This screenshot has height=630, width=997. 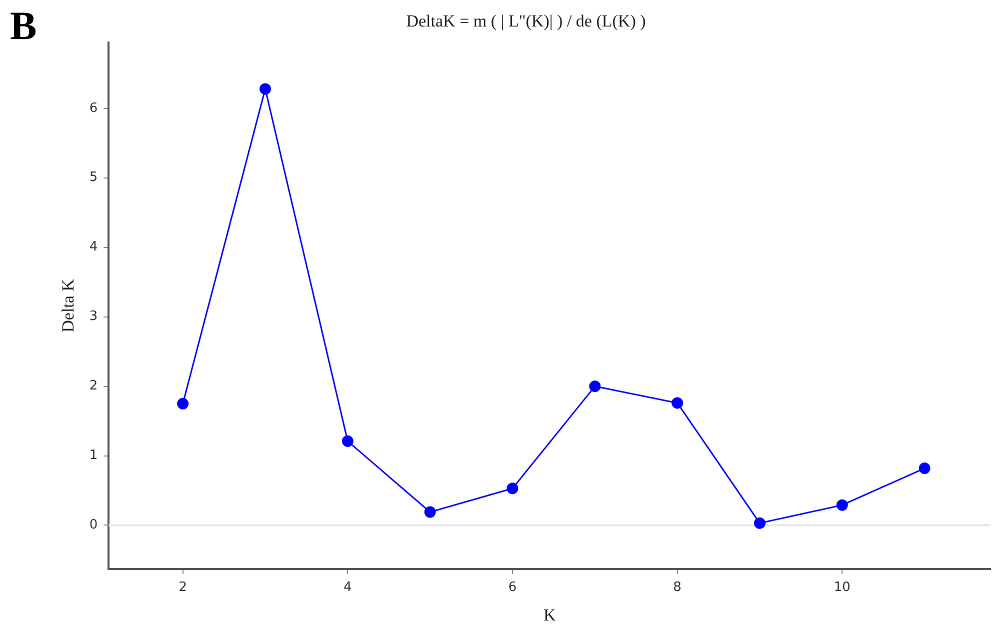 I want to click on y-tick-label: 1, so click(x=93, y=456).